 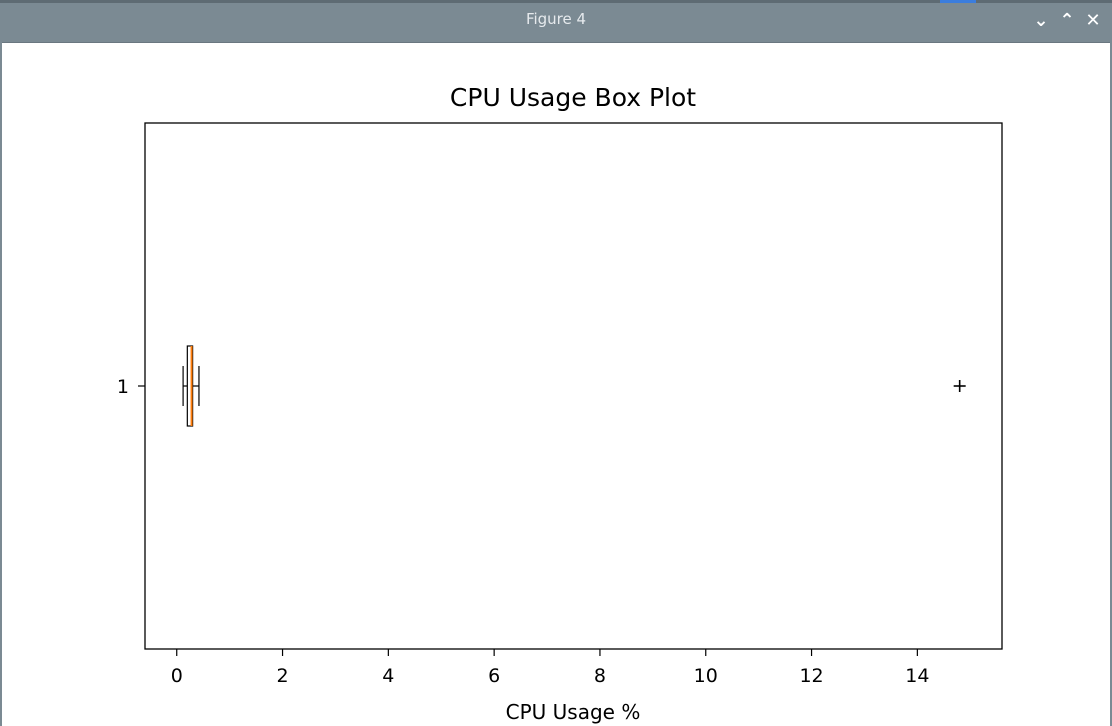 I want to click on window-title: Figure 4, so click(x=556, y=19).